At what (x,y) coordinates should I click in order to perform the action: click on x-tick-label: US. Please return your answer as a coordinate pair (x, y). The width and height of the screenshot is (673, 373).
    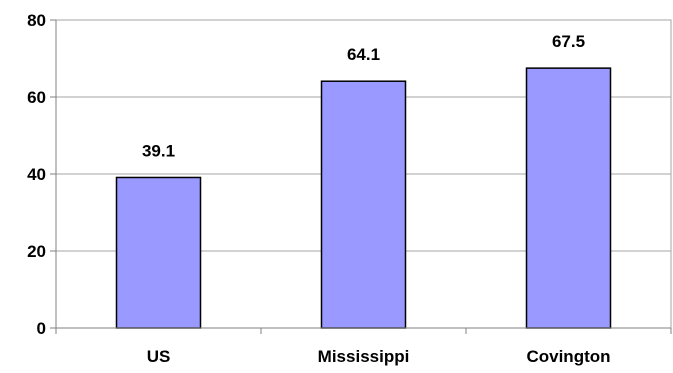
    Looking at the image, I should click on (159, 356).